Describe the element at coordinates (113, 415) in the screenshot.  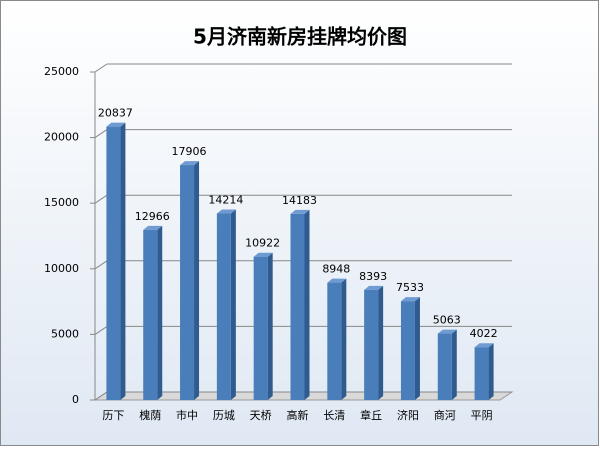
I see `x-tick-label: 历下` at that location.